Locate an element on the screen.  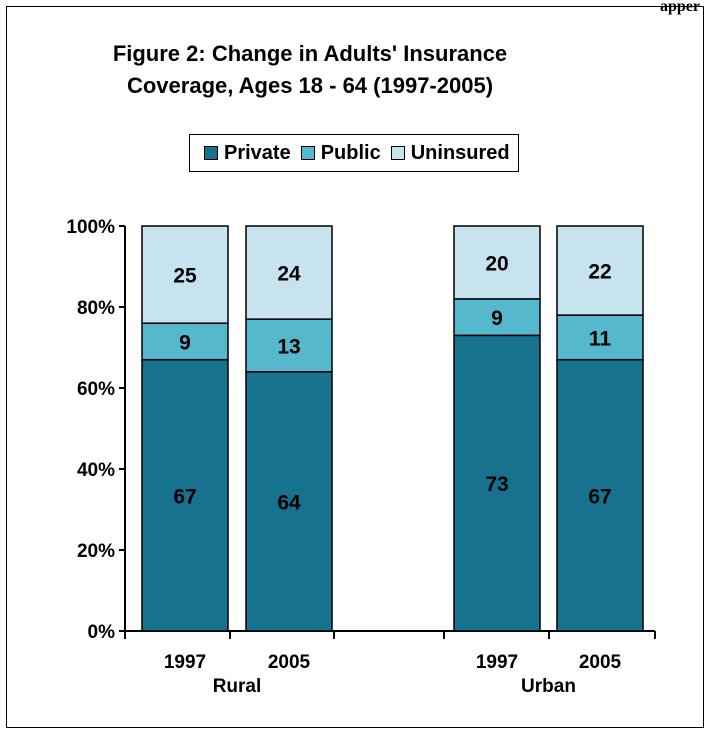
y-tick-label: 20% is located at coordinates (96, 551).